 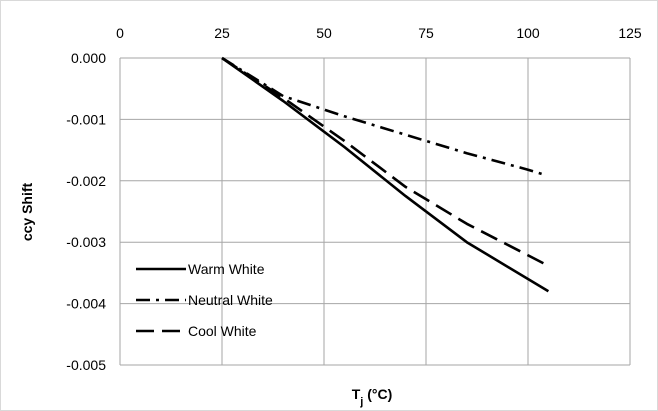 What do you see at coordinates (222, 331) in the screenshot?
I see `legend-label-cool-white: Cool White` at bounding box center [222, 331].